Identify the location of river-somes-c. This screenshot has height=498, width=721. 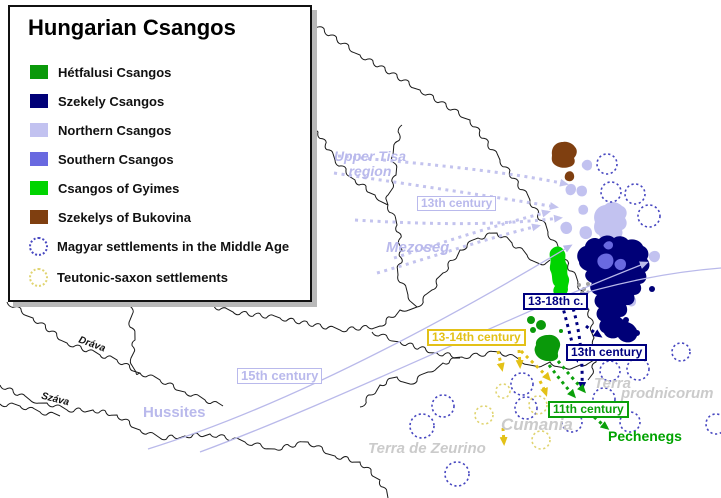
(402, 256).